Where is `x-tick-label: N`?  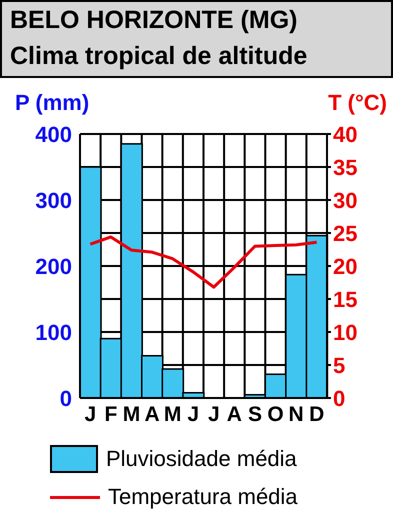
x-tick-label: N is located at coordinates (296, 414).